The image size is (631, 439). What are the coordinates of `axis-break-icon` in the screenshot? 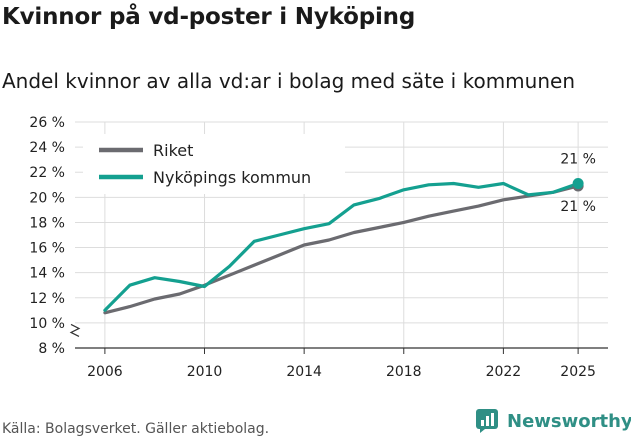 It's located at (75, 330).